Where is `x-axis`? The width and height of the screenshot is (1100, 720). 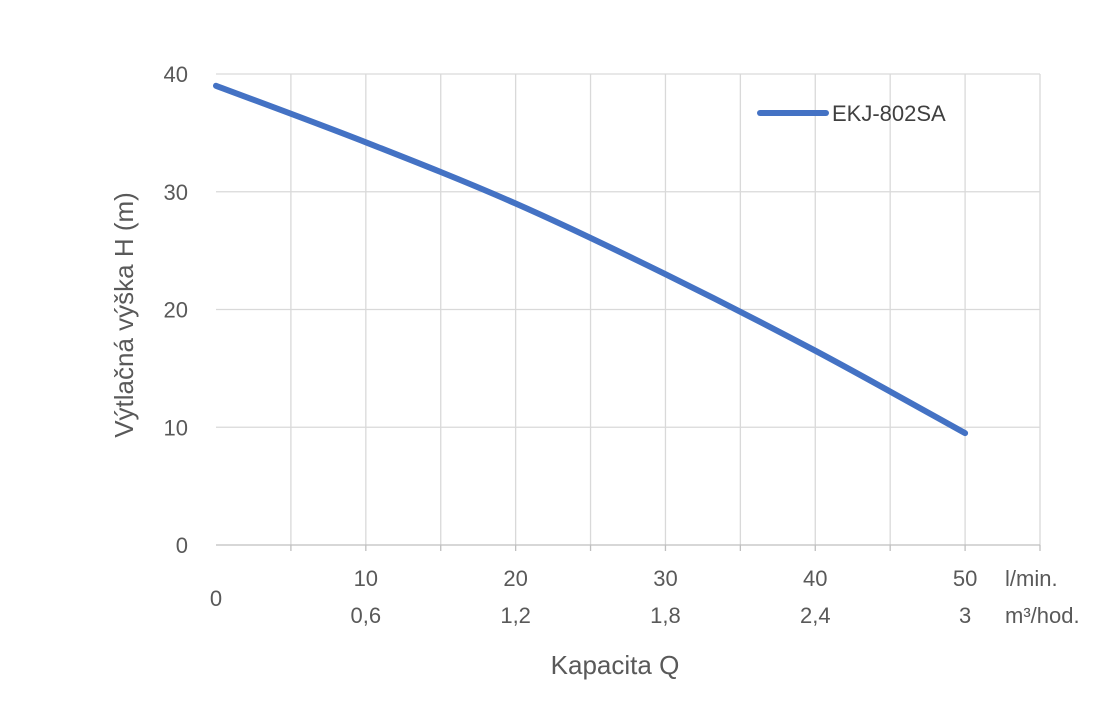
x-axis is located at coordinates (628, 547).